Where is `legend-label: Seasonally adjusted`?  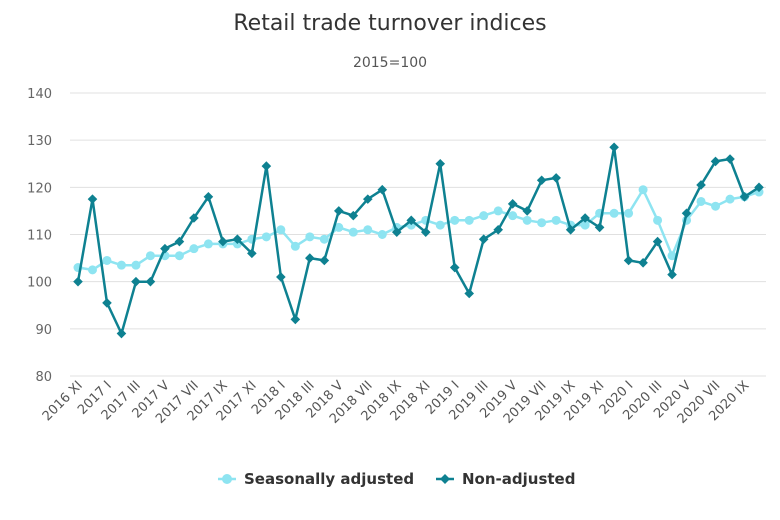 legend-label: Seasonally adjusted is located at coordinates (329, 479).